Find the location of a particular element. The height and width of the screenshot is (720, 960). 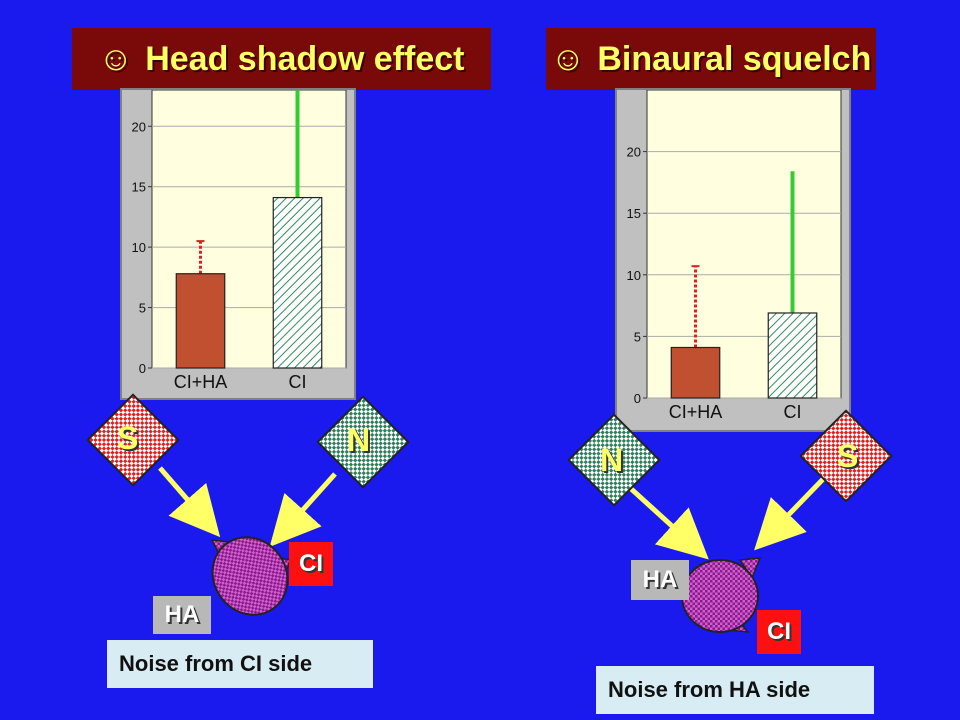

caption-right: Noise from HA side is located at coordinates (735, 690).